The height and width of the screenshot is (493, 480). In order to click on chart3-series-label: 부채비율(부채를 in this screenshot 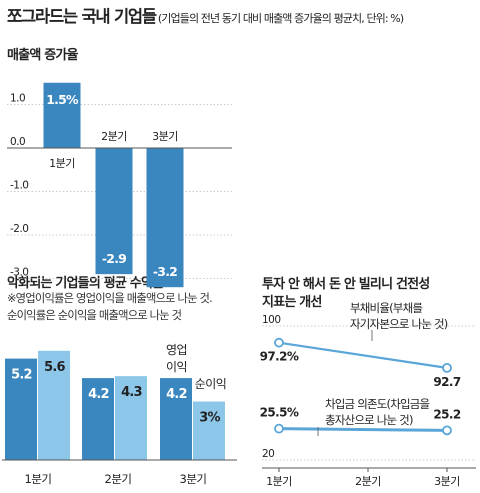, I will do `click(386, 308)`.